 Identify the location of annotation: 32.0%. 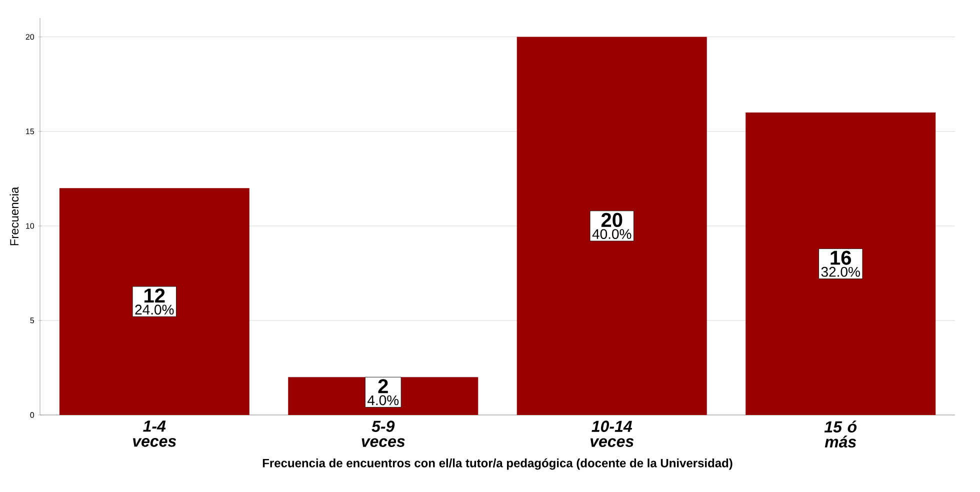
(840, 271).